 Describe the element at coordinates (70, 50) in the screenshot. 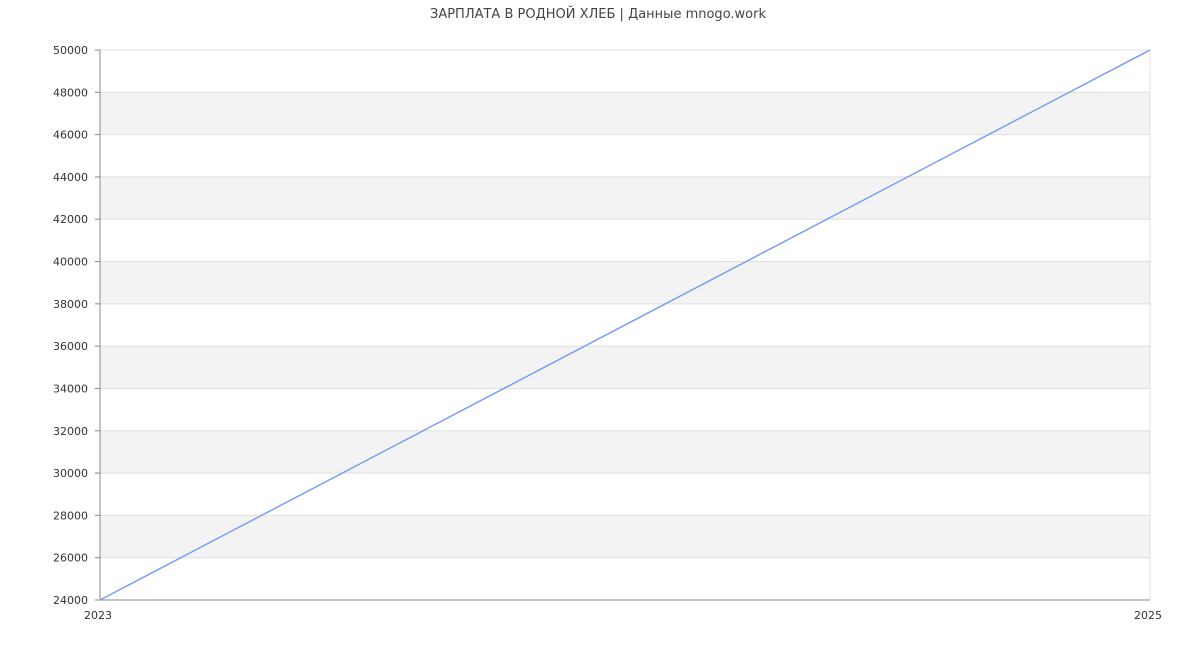

I see `y-tick-label: 50000` at that location.